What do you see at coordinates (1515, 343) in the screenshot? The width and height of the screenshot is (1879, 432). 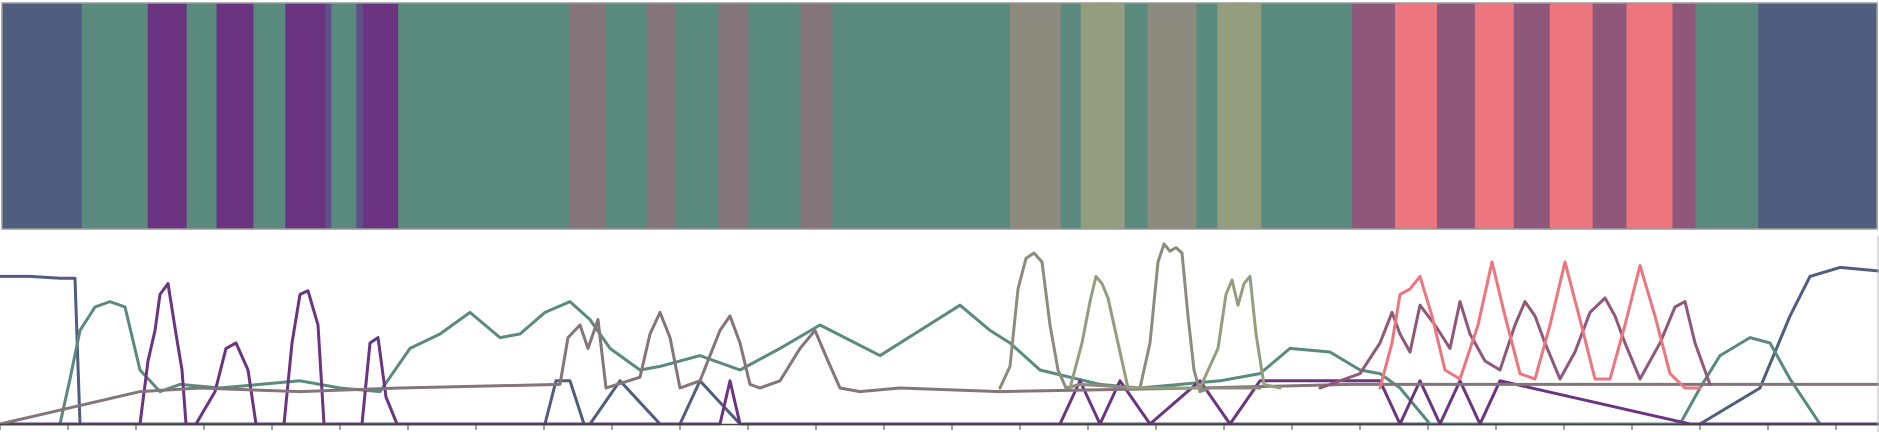 I see `series-line-plum` at bounding box center [1515, 343].